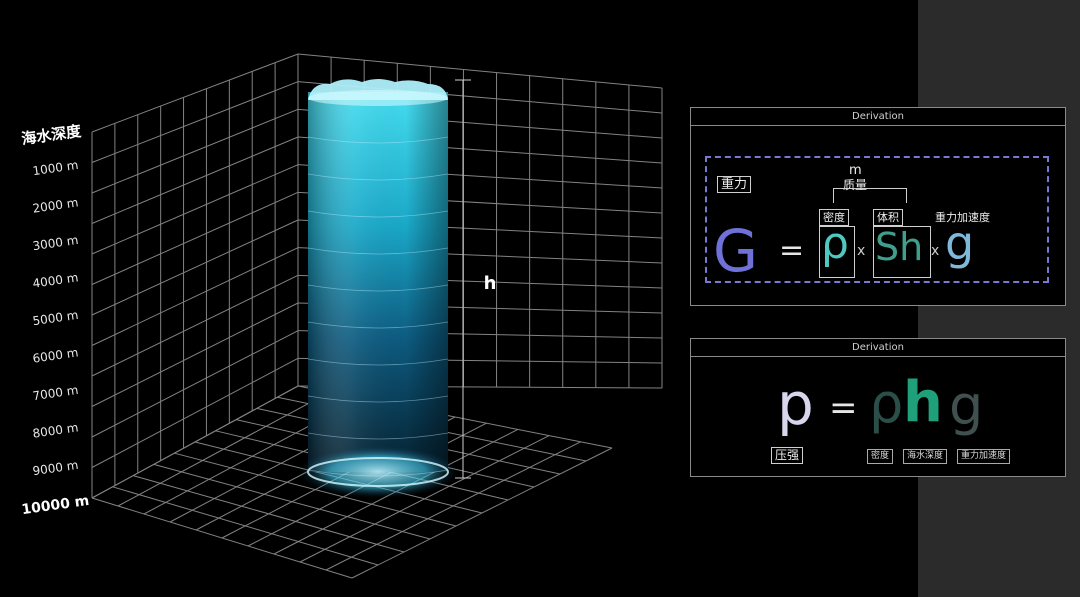 The image size is (1080, 597). I want to click on pressure-symbol-p: p, so click(795, 404).